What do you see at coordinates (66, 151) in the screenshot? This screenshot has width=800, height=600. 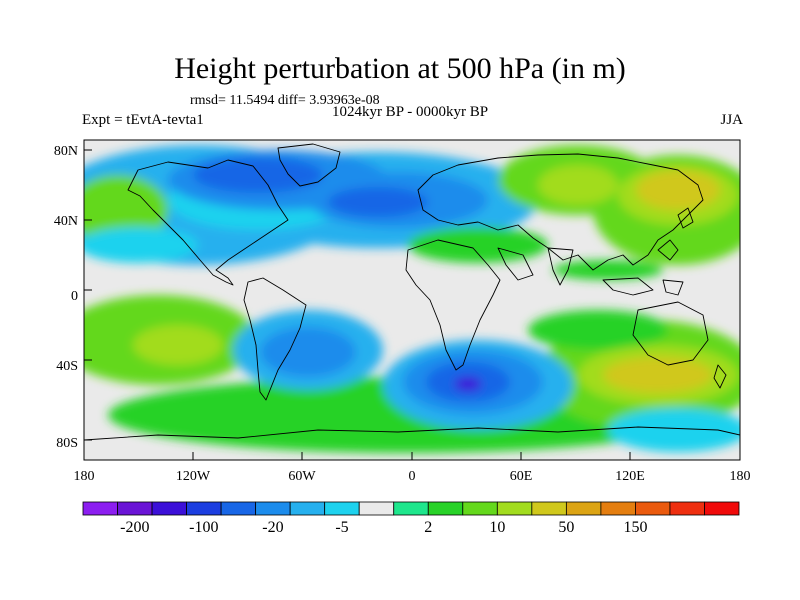 I see `lat-label: 80N` at bounding box center [66, 151].